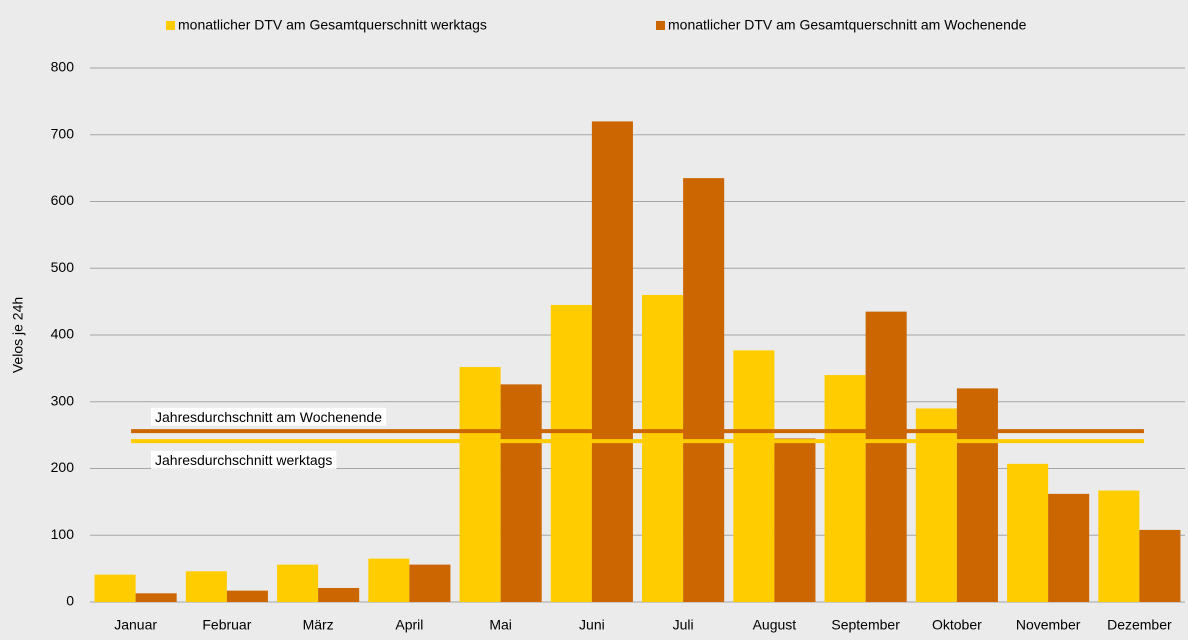 This screenshot has width=1188, height=640. I want to click on y-tick-label: 300, so click(63, 400).